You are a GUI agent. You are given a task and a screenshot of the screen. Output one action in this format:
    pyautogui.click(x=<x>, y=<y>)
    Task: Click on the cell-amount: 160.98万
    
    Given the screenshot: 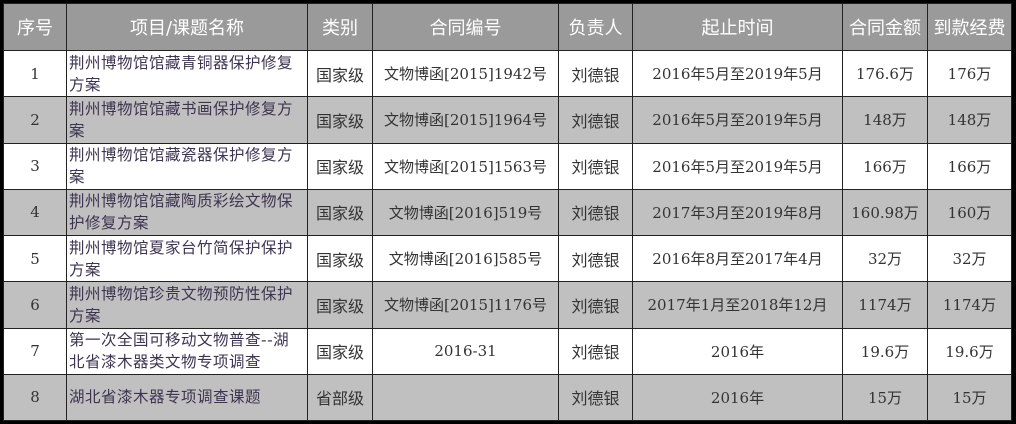 What is the action you would take?
    pyautogui.click(x=885, y=212)
    